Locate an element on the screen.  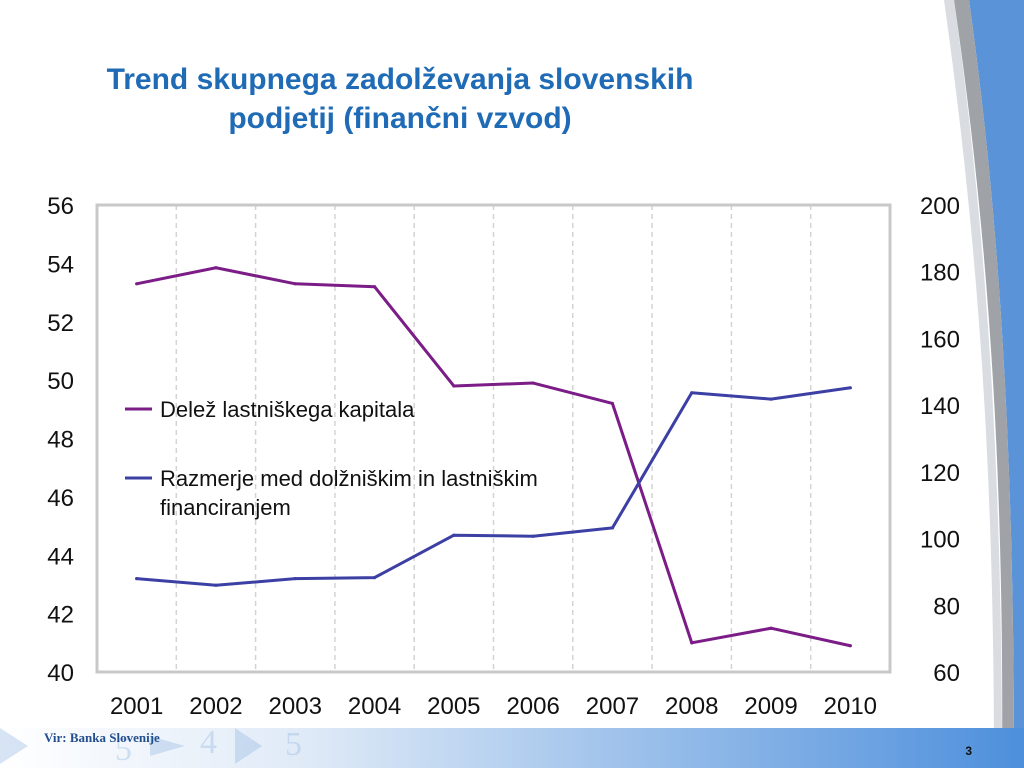
slide-footer-band is located at coordinates (512, 748).